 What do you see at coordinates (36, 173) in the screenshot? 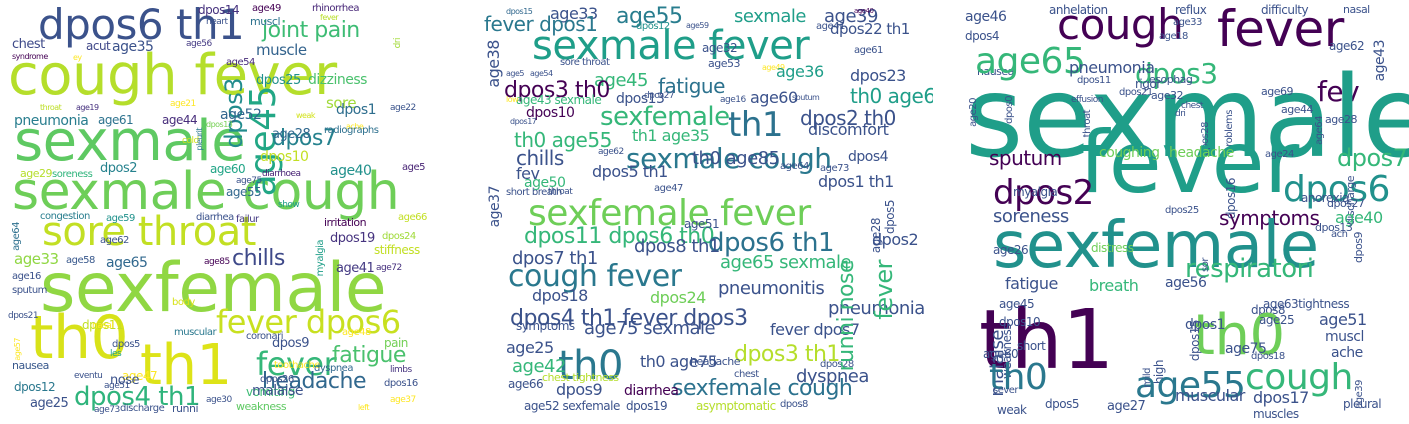
I see `word-age29: age29` at bounding box center [36, 173].